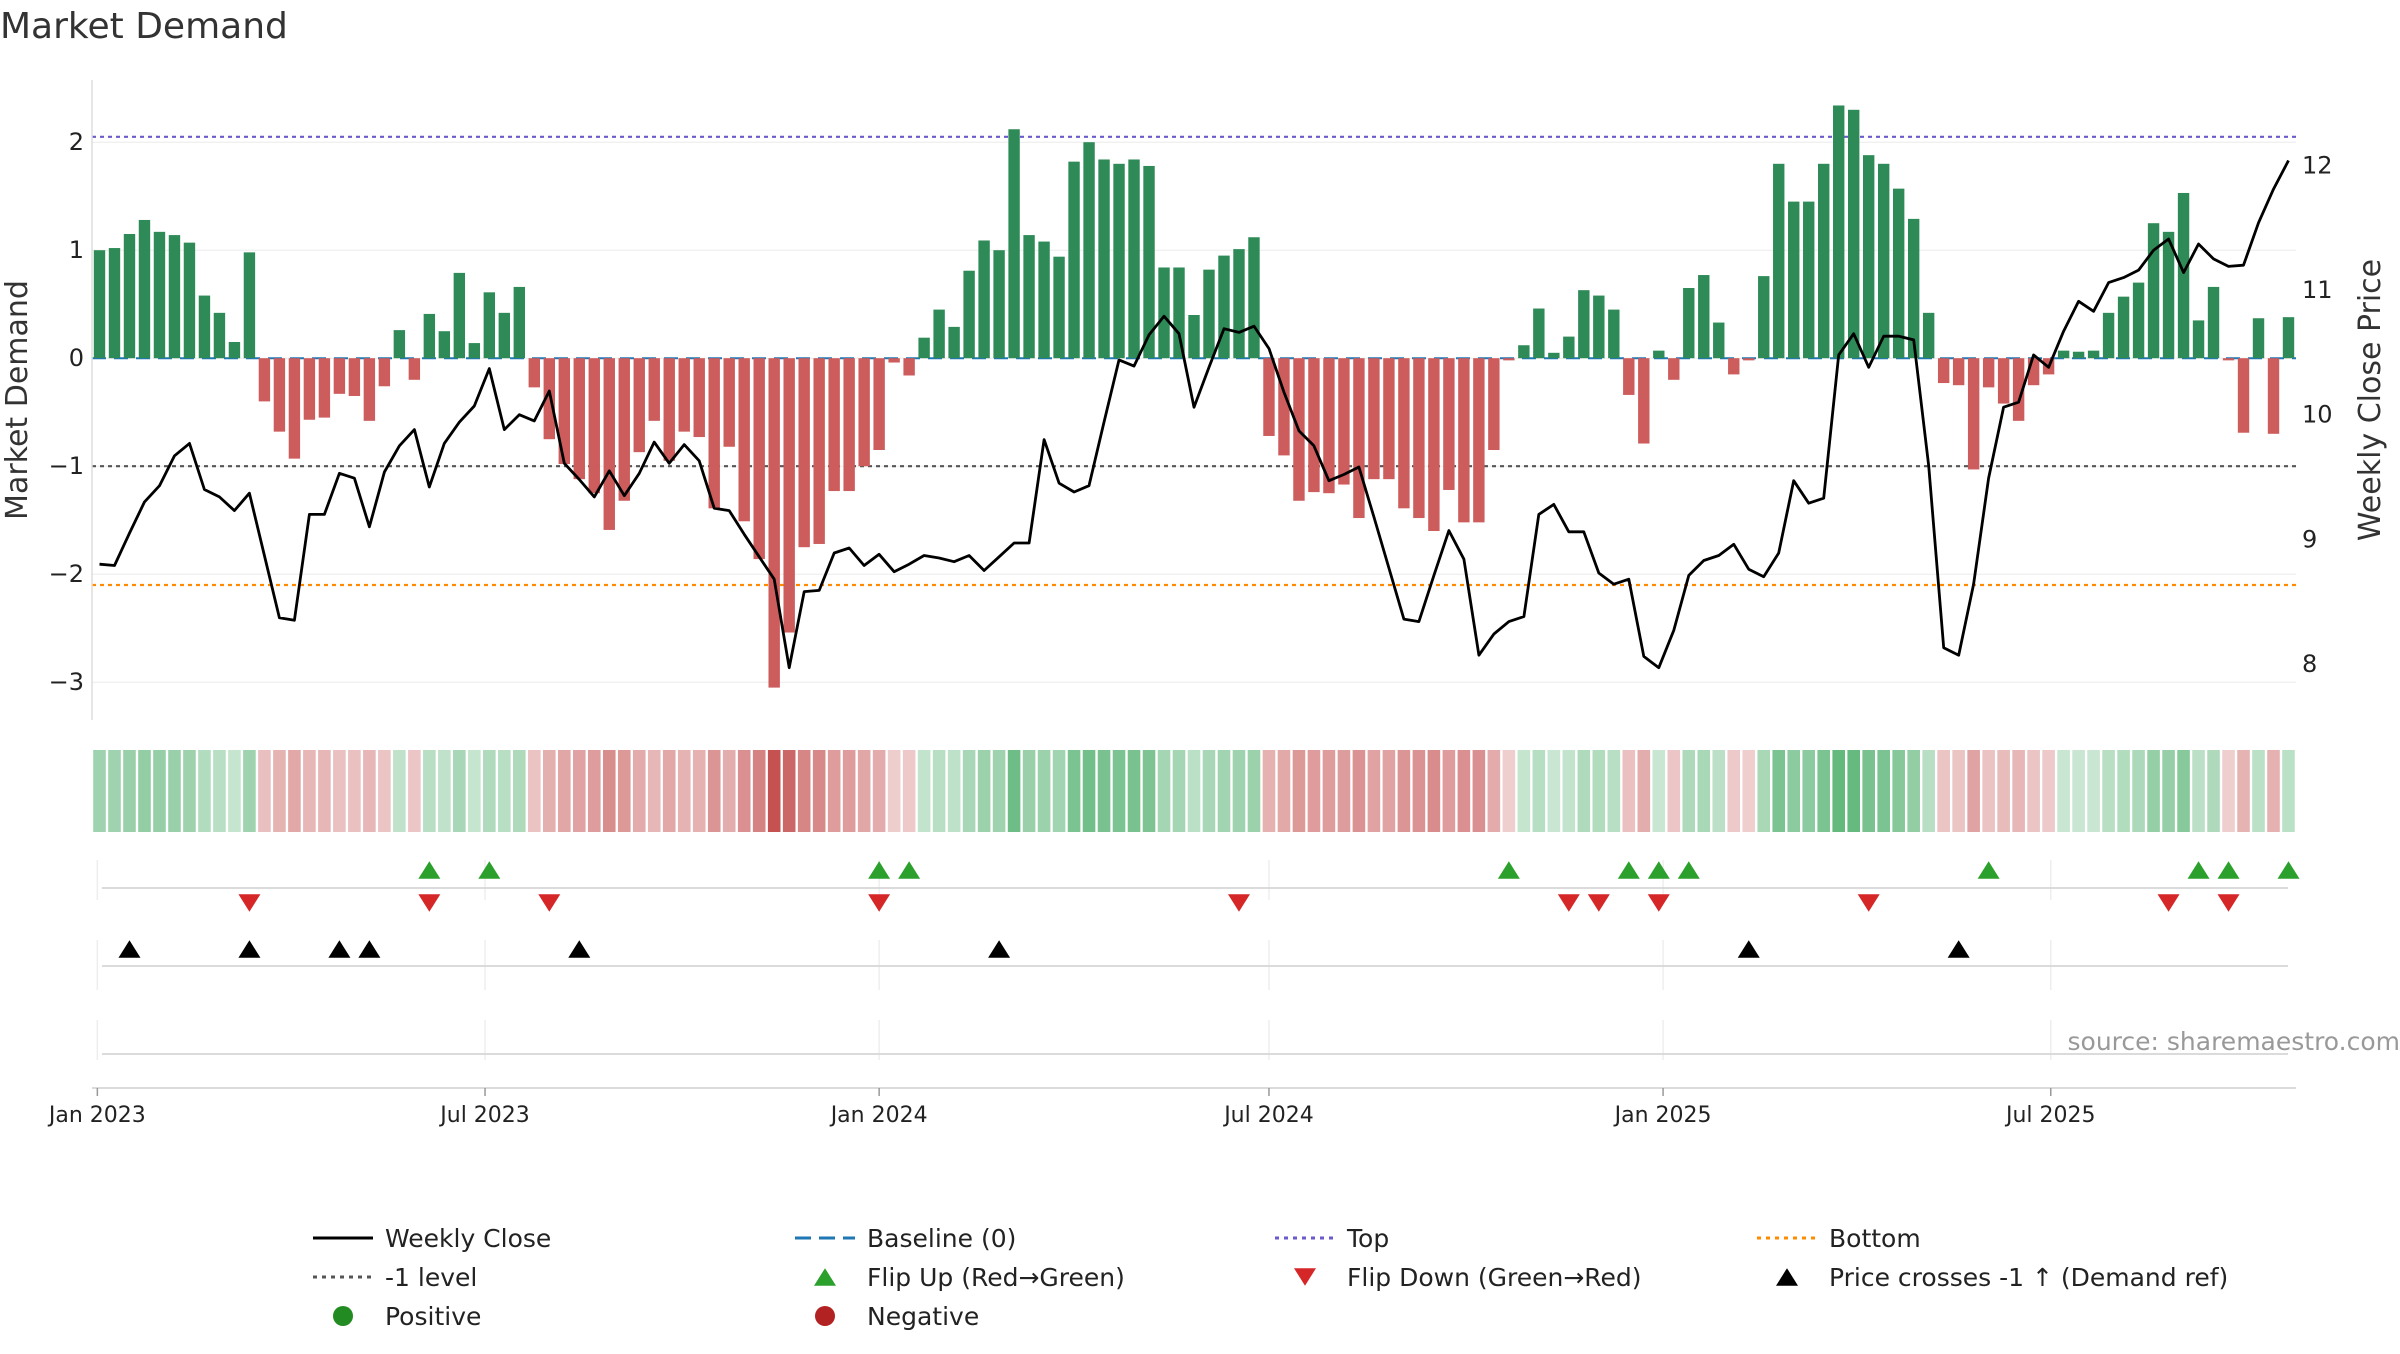  I want to click on legend-label: Baseline (0), so click(941, 1238).